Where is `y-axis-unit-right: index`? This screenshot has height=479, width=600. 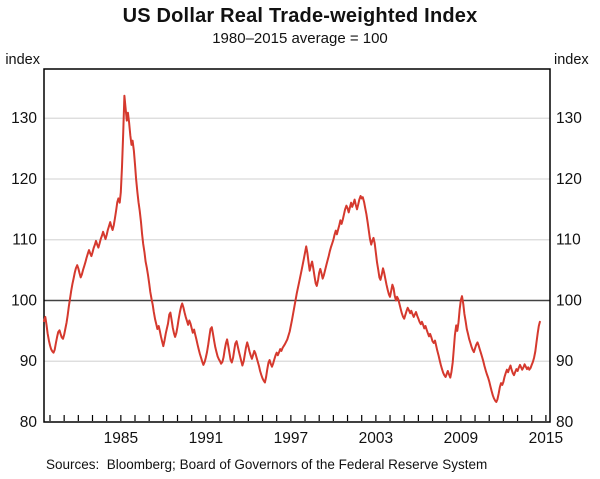
y-axis-unit-right: index is located at coordinates (571, 60).